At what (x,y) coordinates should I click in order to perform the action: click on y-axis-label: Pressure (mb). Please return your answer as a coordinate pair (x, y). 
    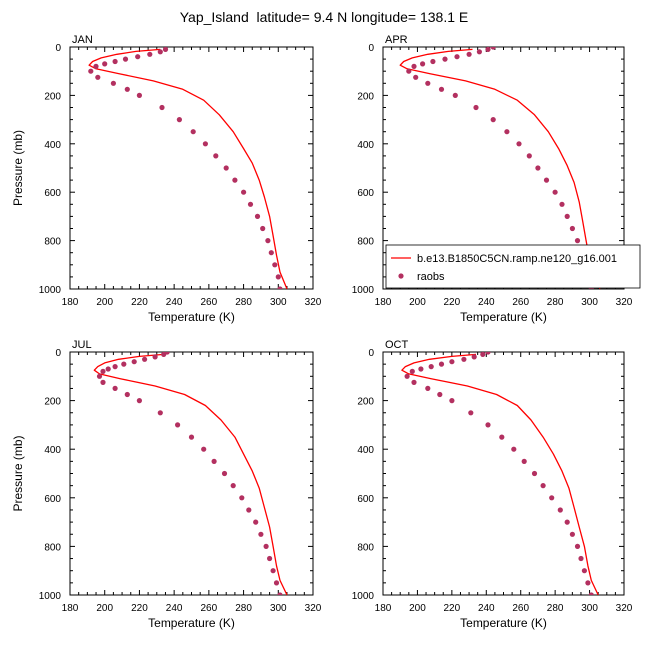
    Looking at the image, I should click on (18, 473).